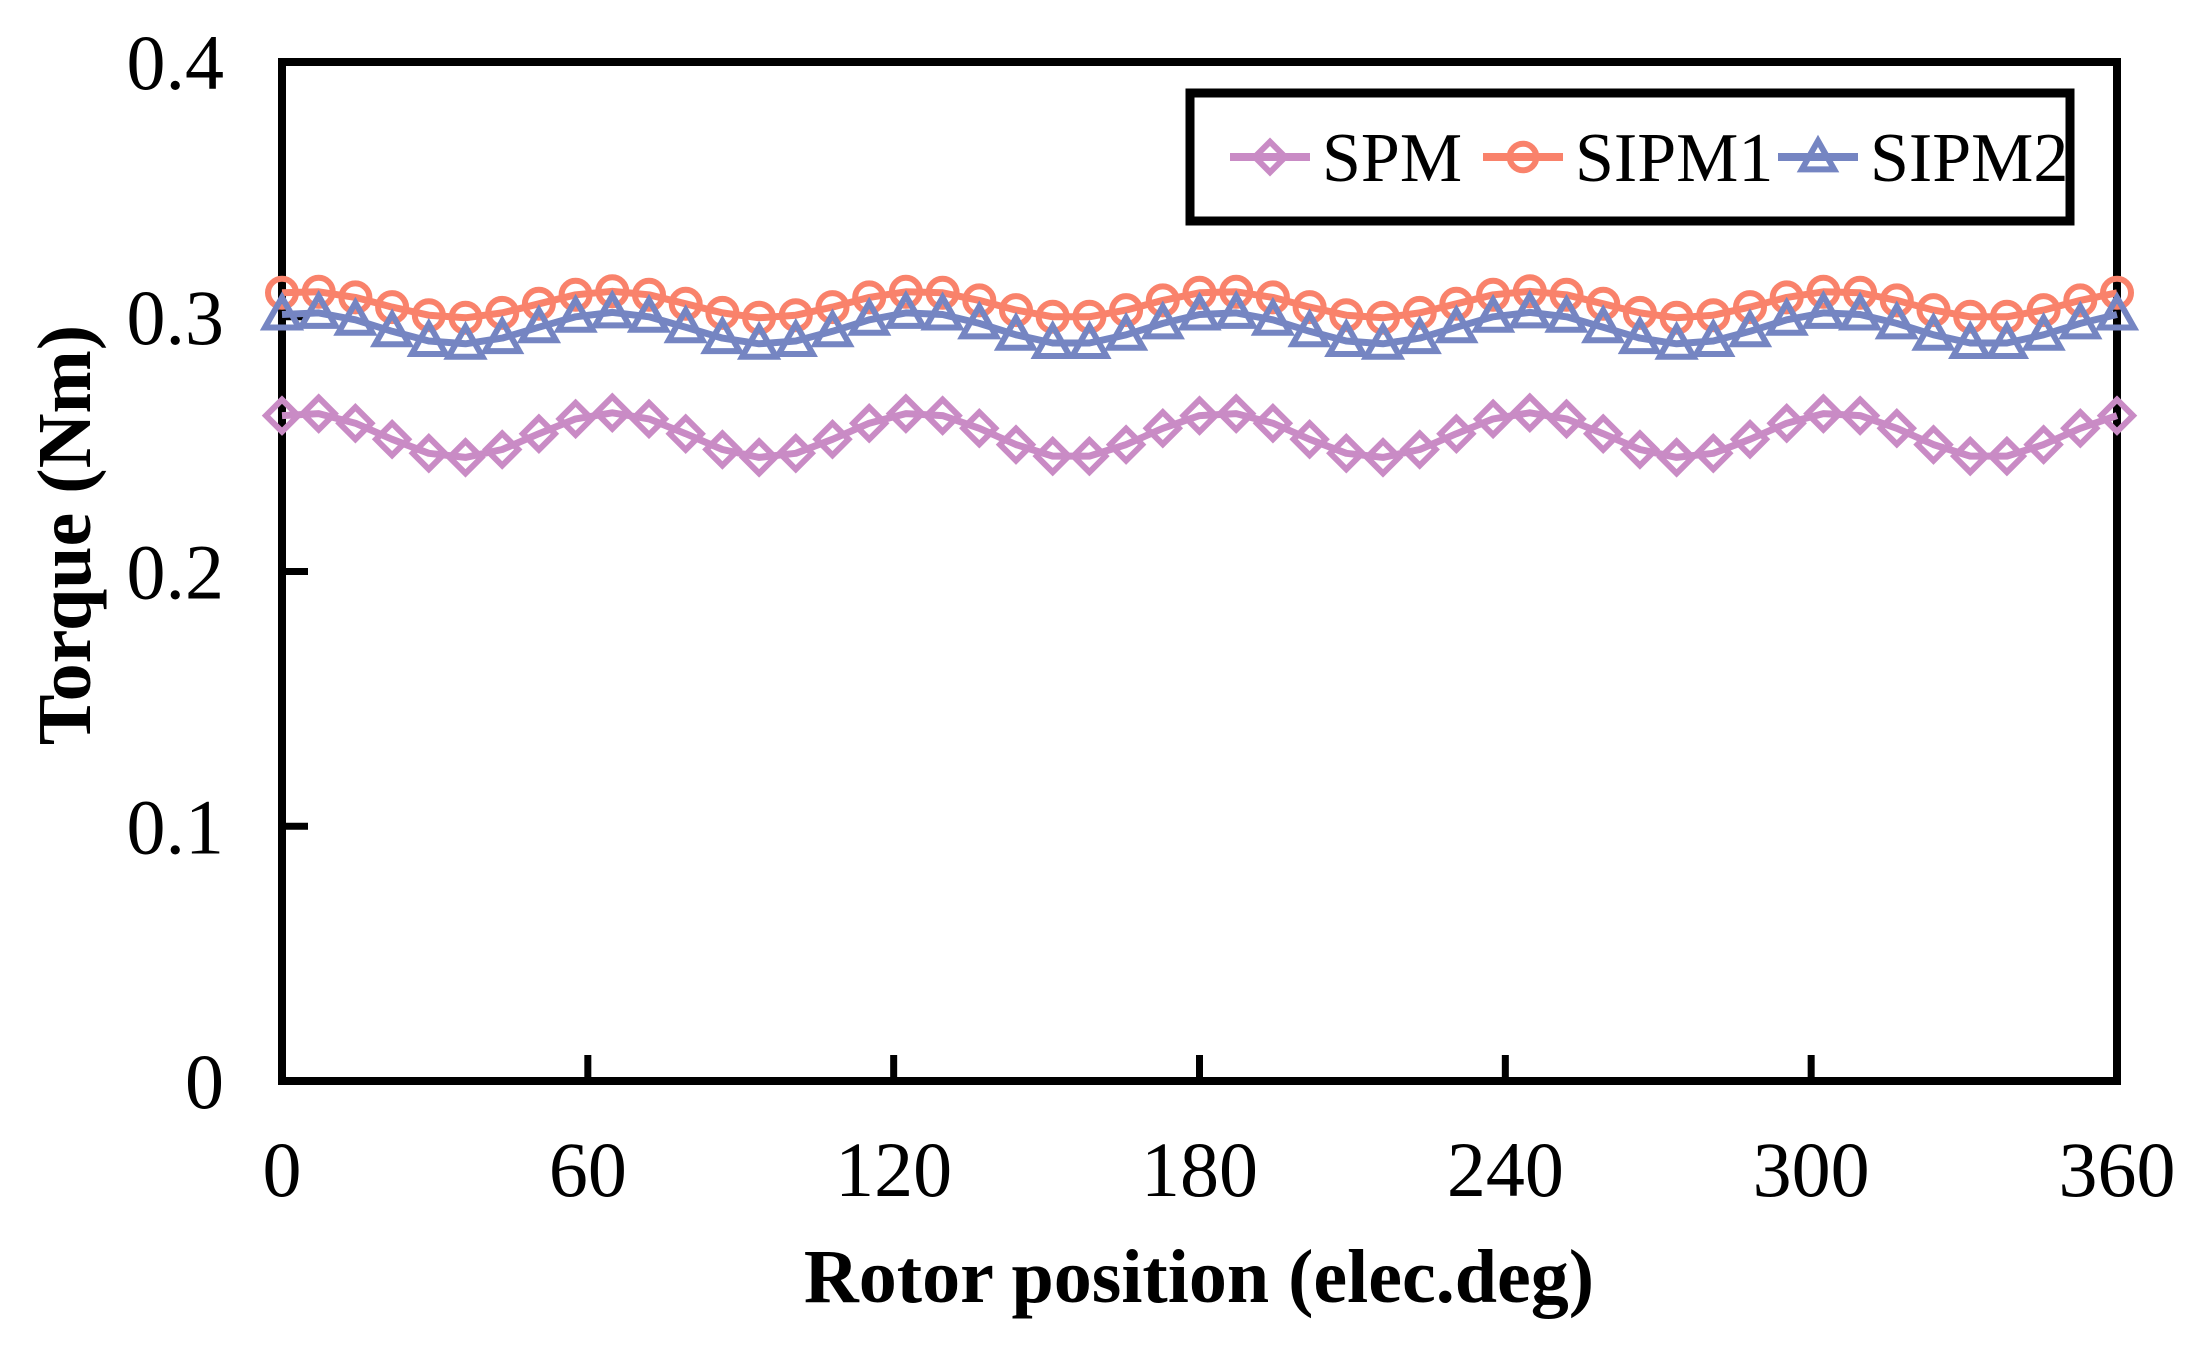 This screenshot has height=1350, width=2201. I want to click on data-series, so click(1199, 376).